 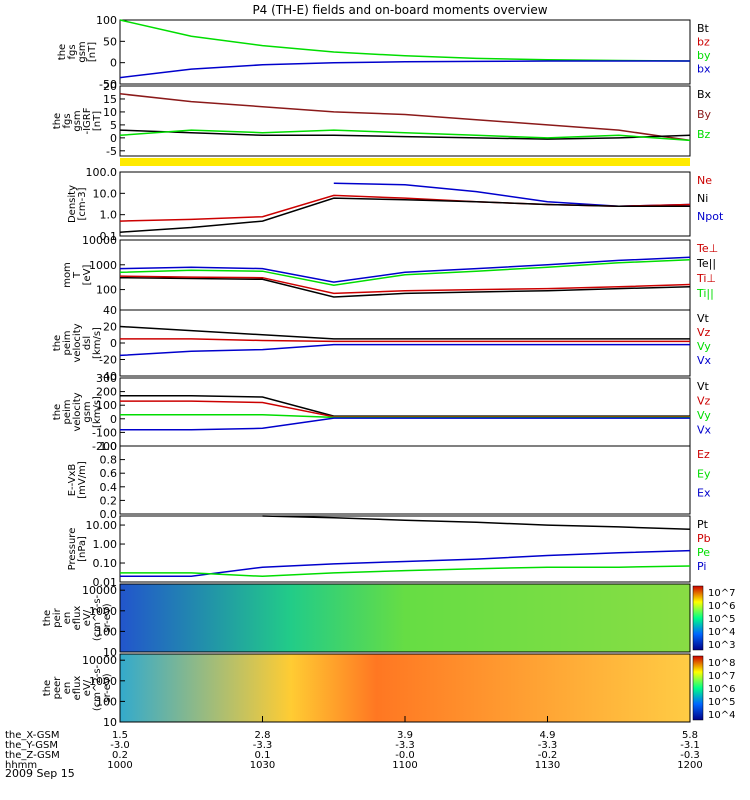 I want to click on series-Te||, so click(x=405, y=285).